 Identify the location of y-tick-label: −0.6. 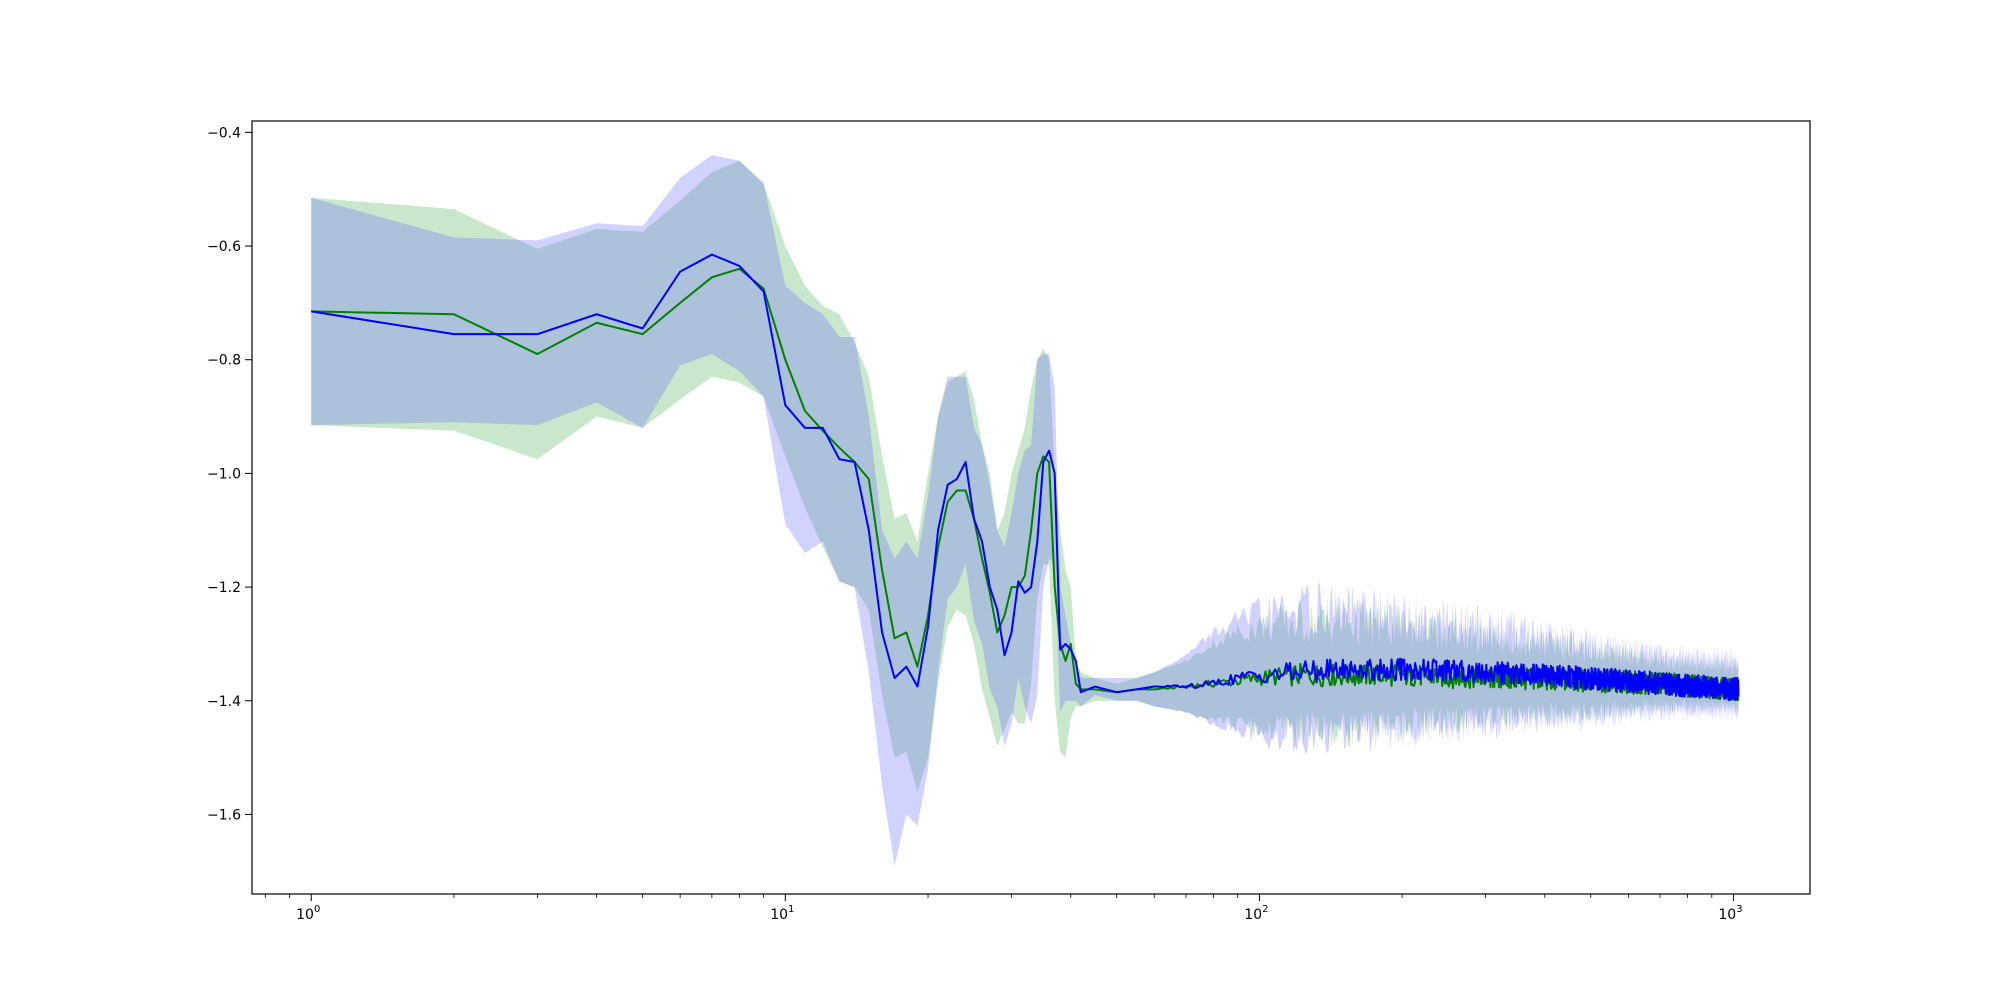
(224, 247).